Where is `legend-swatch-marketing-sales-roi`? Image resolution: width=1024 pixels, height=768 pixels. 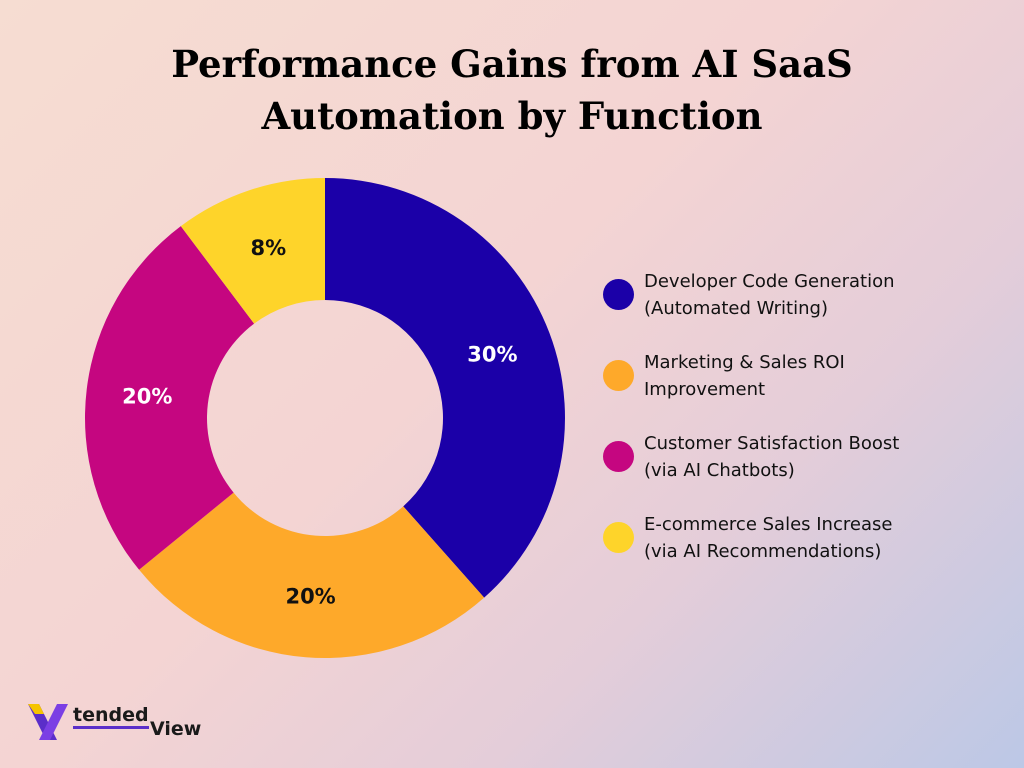 legend-swatch-marketing-sales-roi is located at coordinates (618, 375).